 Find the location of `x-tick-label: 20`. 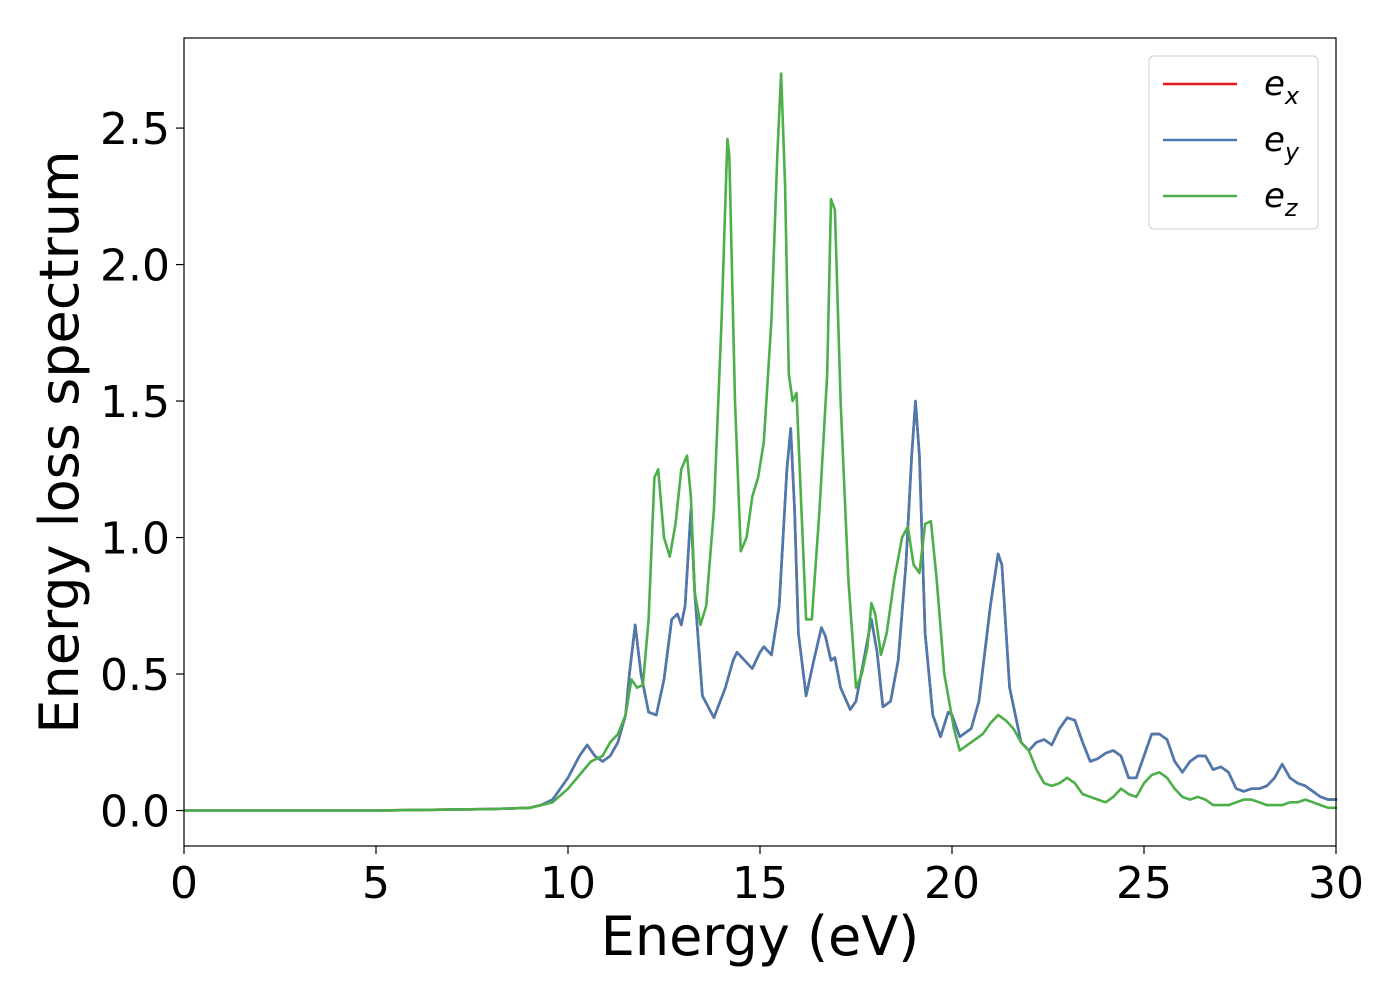

x-tick-label: 20 is located at coordinates (952, 883).